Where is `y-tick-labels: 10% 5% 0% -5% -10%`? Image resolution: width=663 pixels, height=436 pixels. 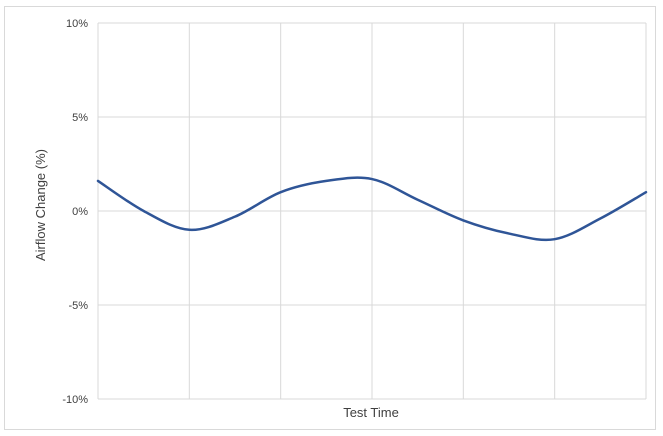
y-tick-labels: 10% 5% 0% -5% -10% is located at coordinates (75, 212).